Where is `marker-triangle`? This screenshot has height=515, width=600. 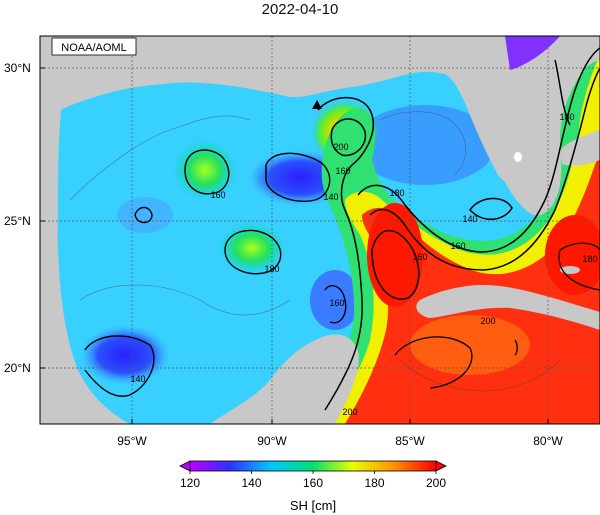 marker-triangle is located at coordinates (317, 104).